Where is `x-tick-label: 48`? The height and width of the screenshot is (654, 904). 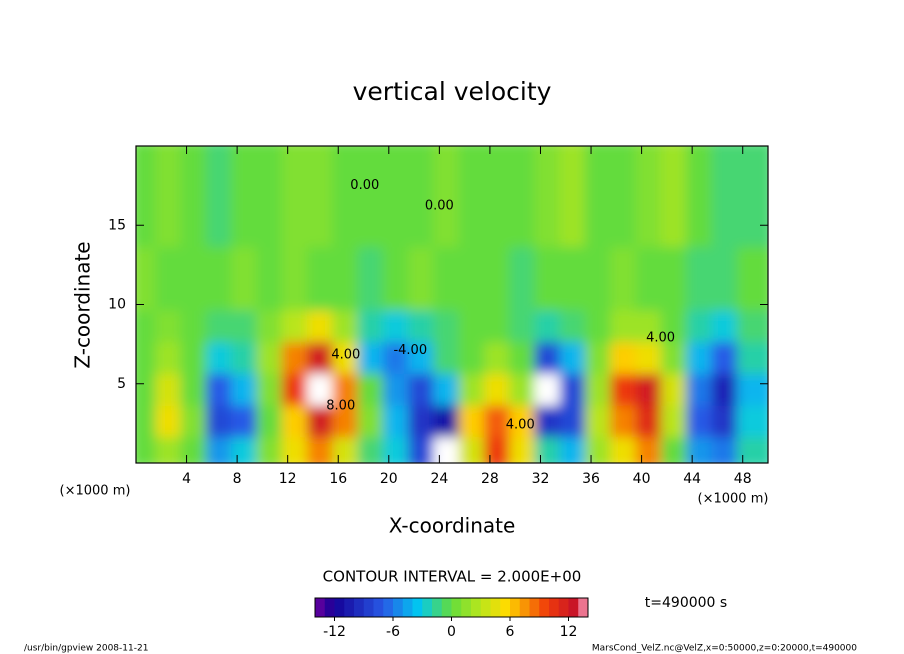
x-tick-label: 48 is located at coordinates (743, 479).